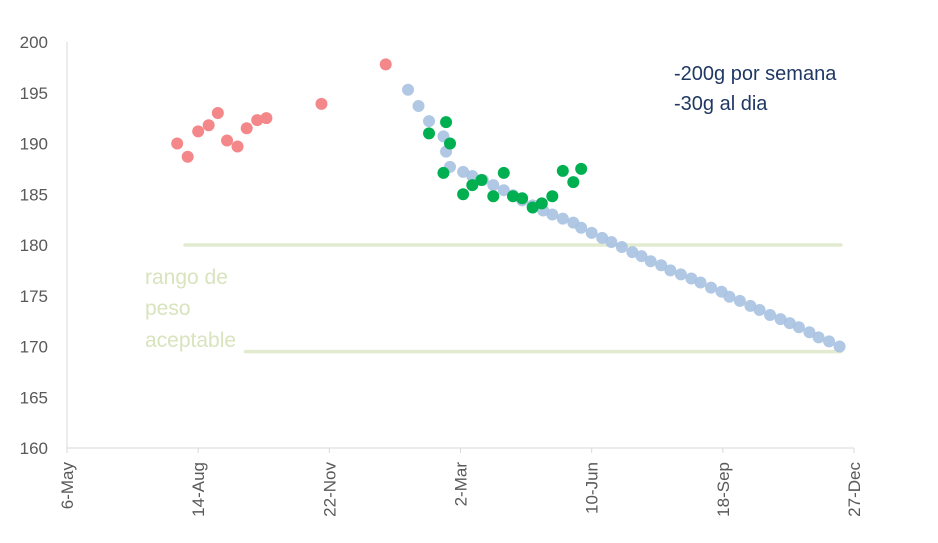 The image size is (938, 543). Describe the element at coordinates (34, 245) in the screenshot. I see `y-tick-label: 180` at that location.